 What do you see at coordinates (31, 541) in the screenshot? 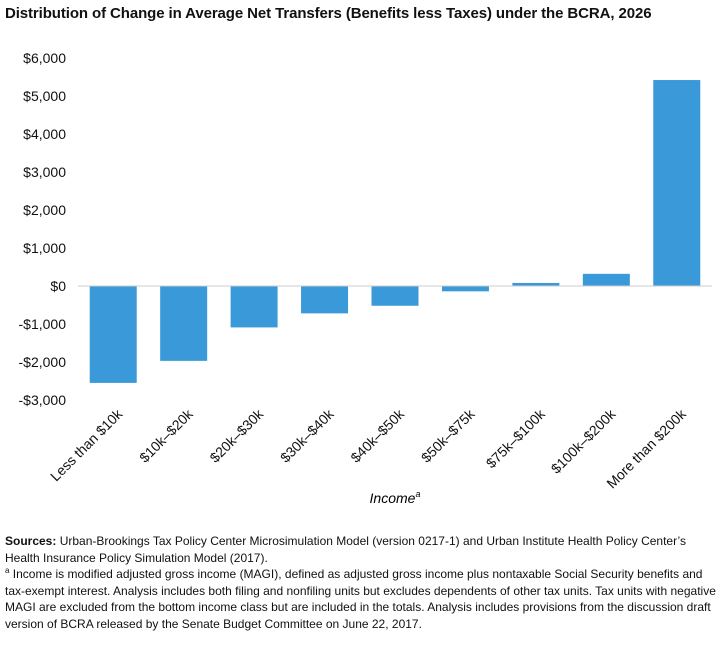
I see `sources-label: Sources:` at bounding box center [31, 541].